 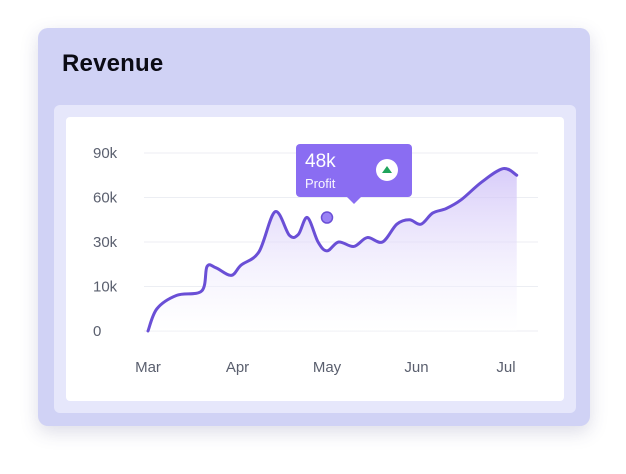 I want to click on x-tick-label: Jun, so click(x=416, y=367).